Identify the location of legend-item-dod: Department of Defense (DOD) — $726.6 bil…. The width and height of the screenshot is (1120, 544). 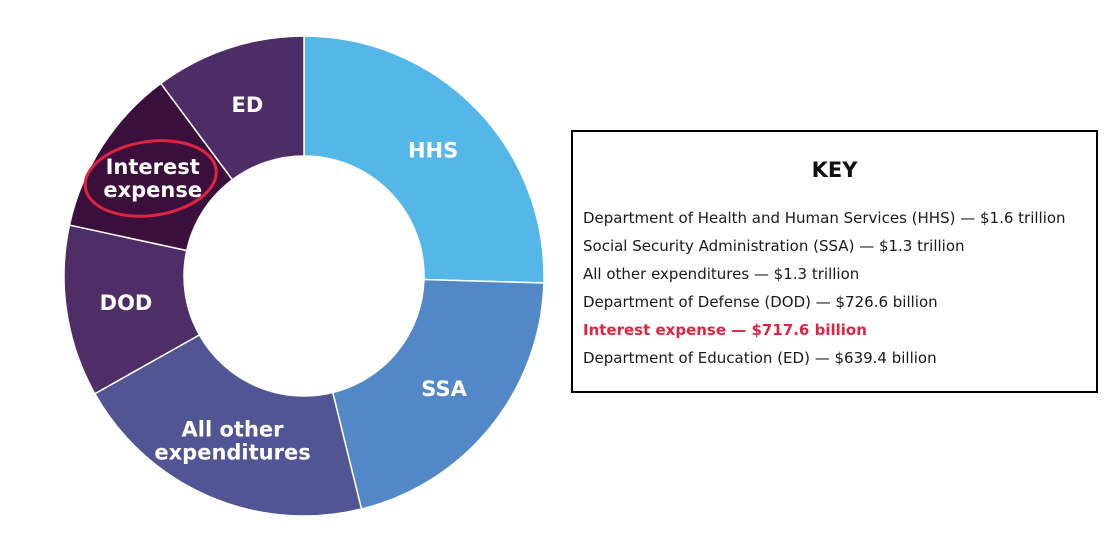
(760, 302).